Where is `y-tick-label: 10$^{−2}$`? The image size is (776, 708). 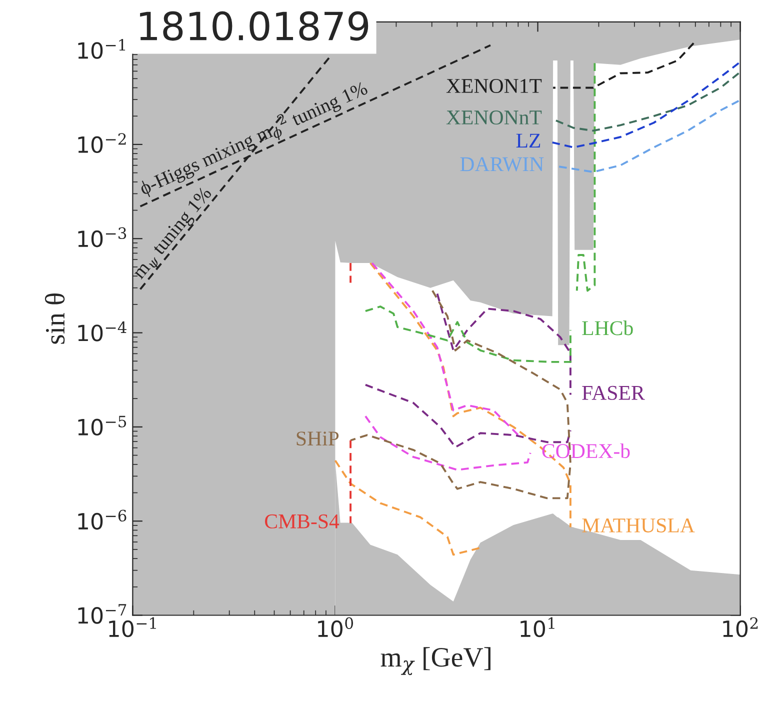 y-tick-label: 10$^{−2}$ is located at coordinates (102, 143).